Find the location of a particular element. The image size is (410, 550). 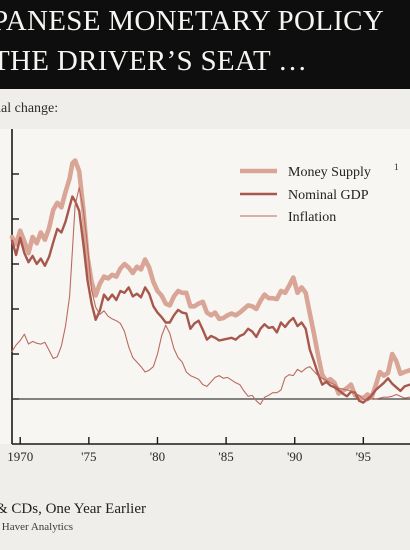

x-tick-label-4: '90 is located at coordinates (294, 456).